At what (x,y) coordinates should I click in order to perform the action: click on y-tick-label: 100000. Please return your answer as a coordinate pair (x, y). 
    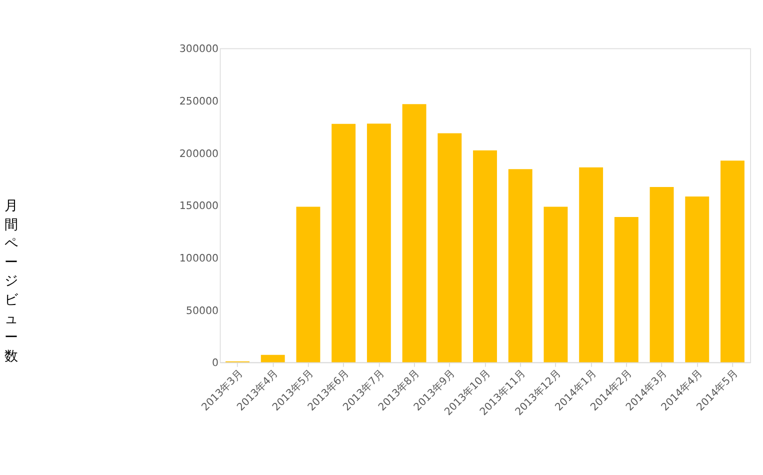
    Looking at the image, I should click on (199, 258).